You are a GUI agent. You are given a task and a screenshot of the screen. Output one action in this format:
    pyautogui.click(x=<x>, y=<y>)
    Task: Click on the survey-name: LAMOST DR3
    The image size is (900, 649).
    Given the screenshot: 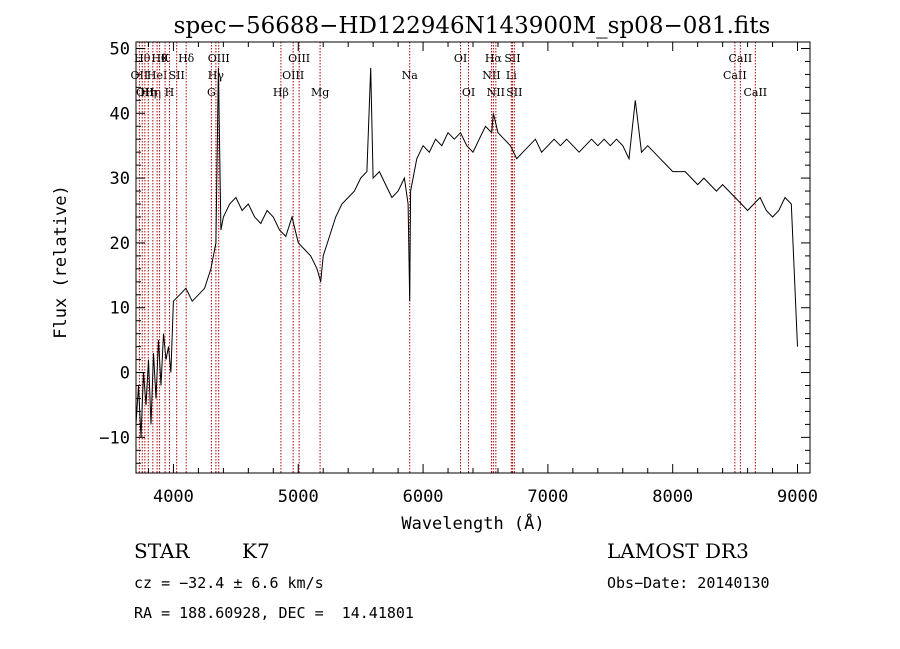 What is the action you would take?
    pyautogui.click(x=678, y=551)
    